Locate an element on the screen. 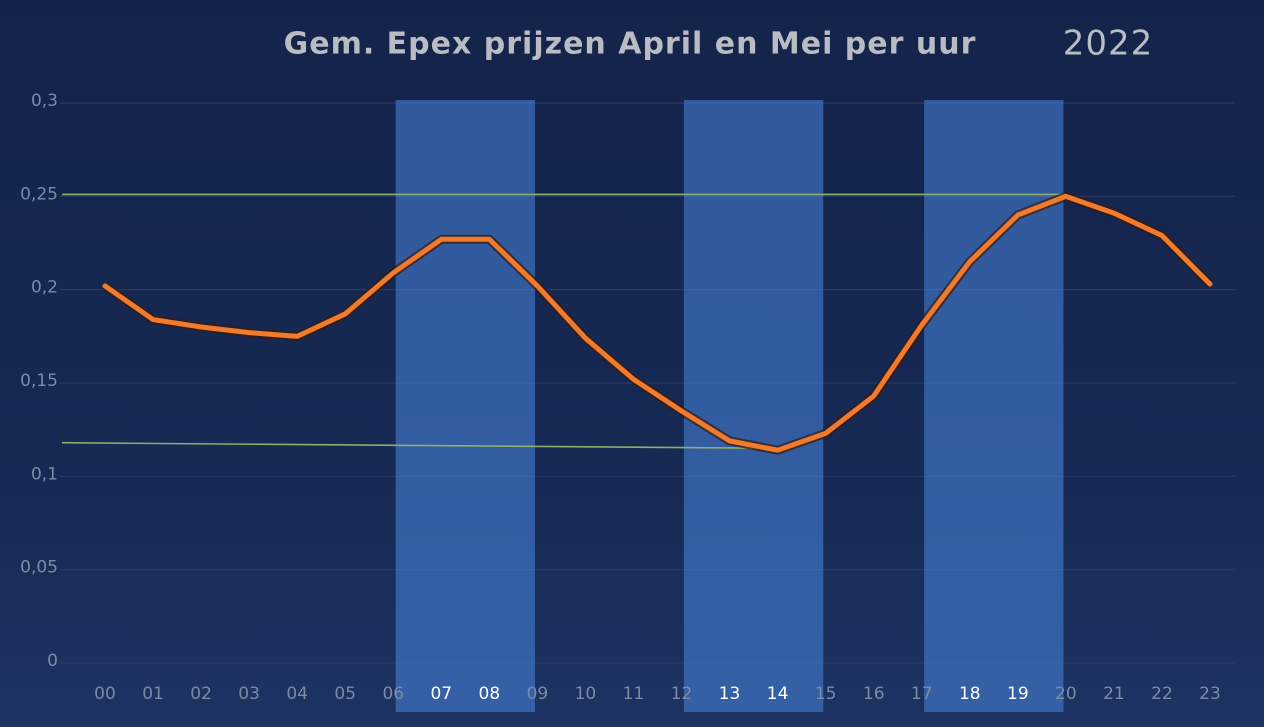 The width and height of the screenshot is (1264, 727). x-tick-label: 08 is located at coordinates (490, 694).